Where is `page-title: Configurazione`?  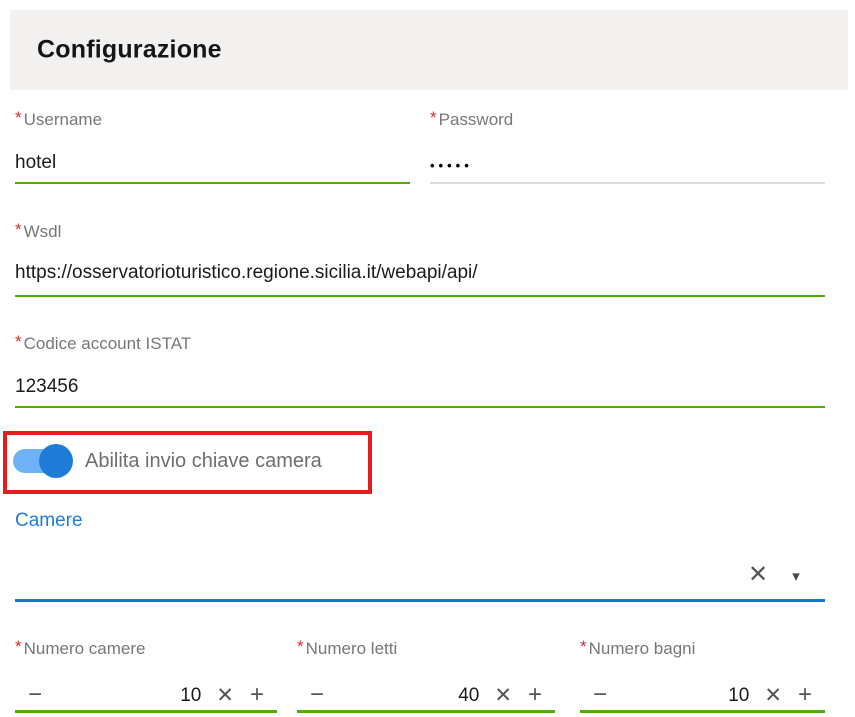 page-title: Configurazione is located at coordinates (129, 49).